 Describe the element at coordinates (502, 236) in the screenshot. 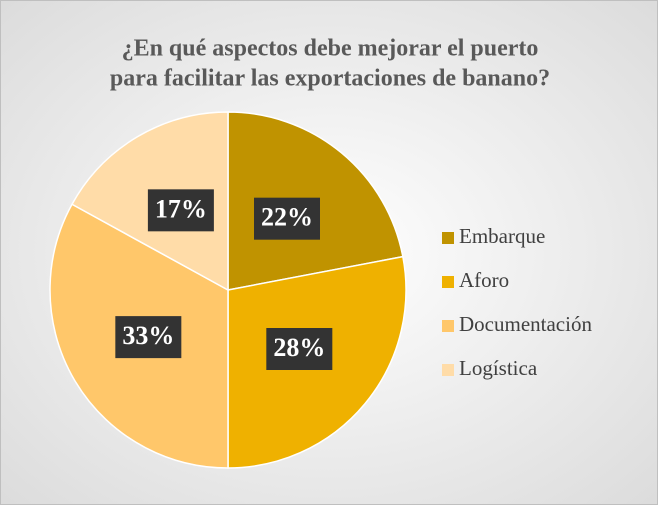

I see `legend-label: Embarque` at that location.